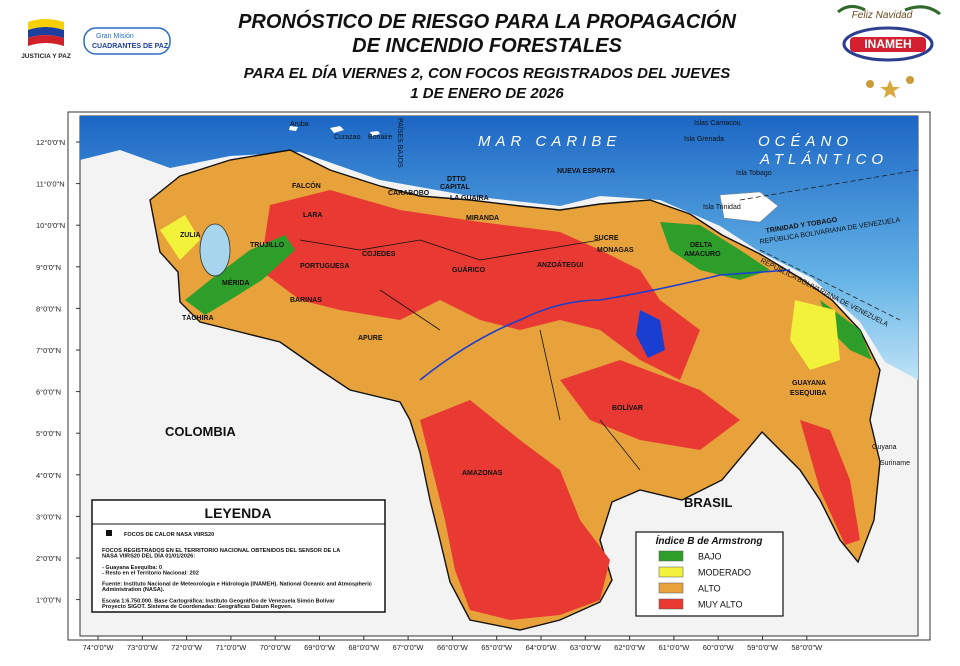  I want to click on lon-label: 69°0'0"W, so click(320, 647).